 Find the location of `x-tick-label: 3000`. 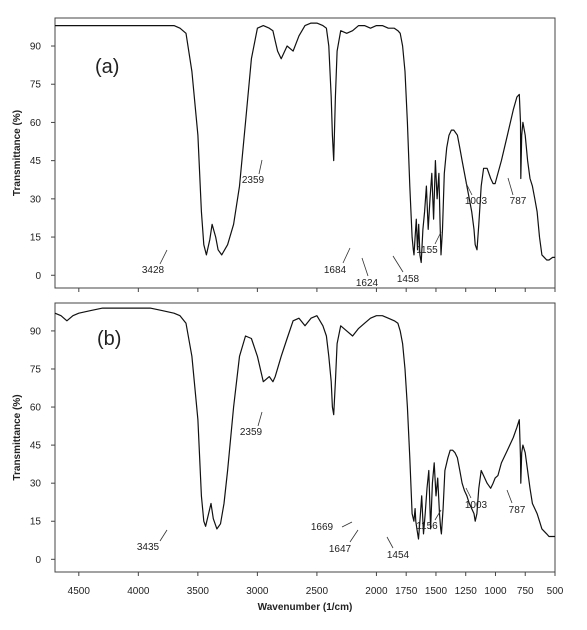

x-tick-label: 3000 is located at coordinates (257, 591).